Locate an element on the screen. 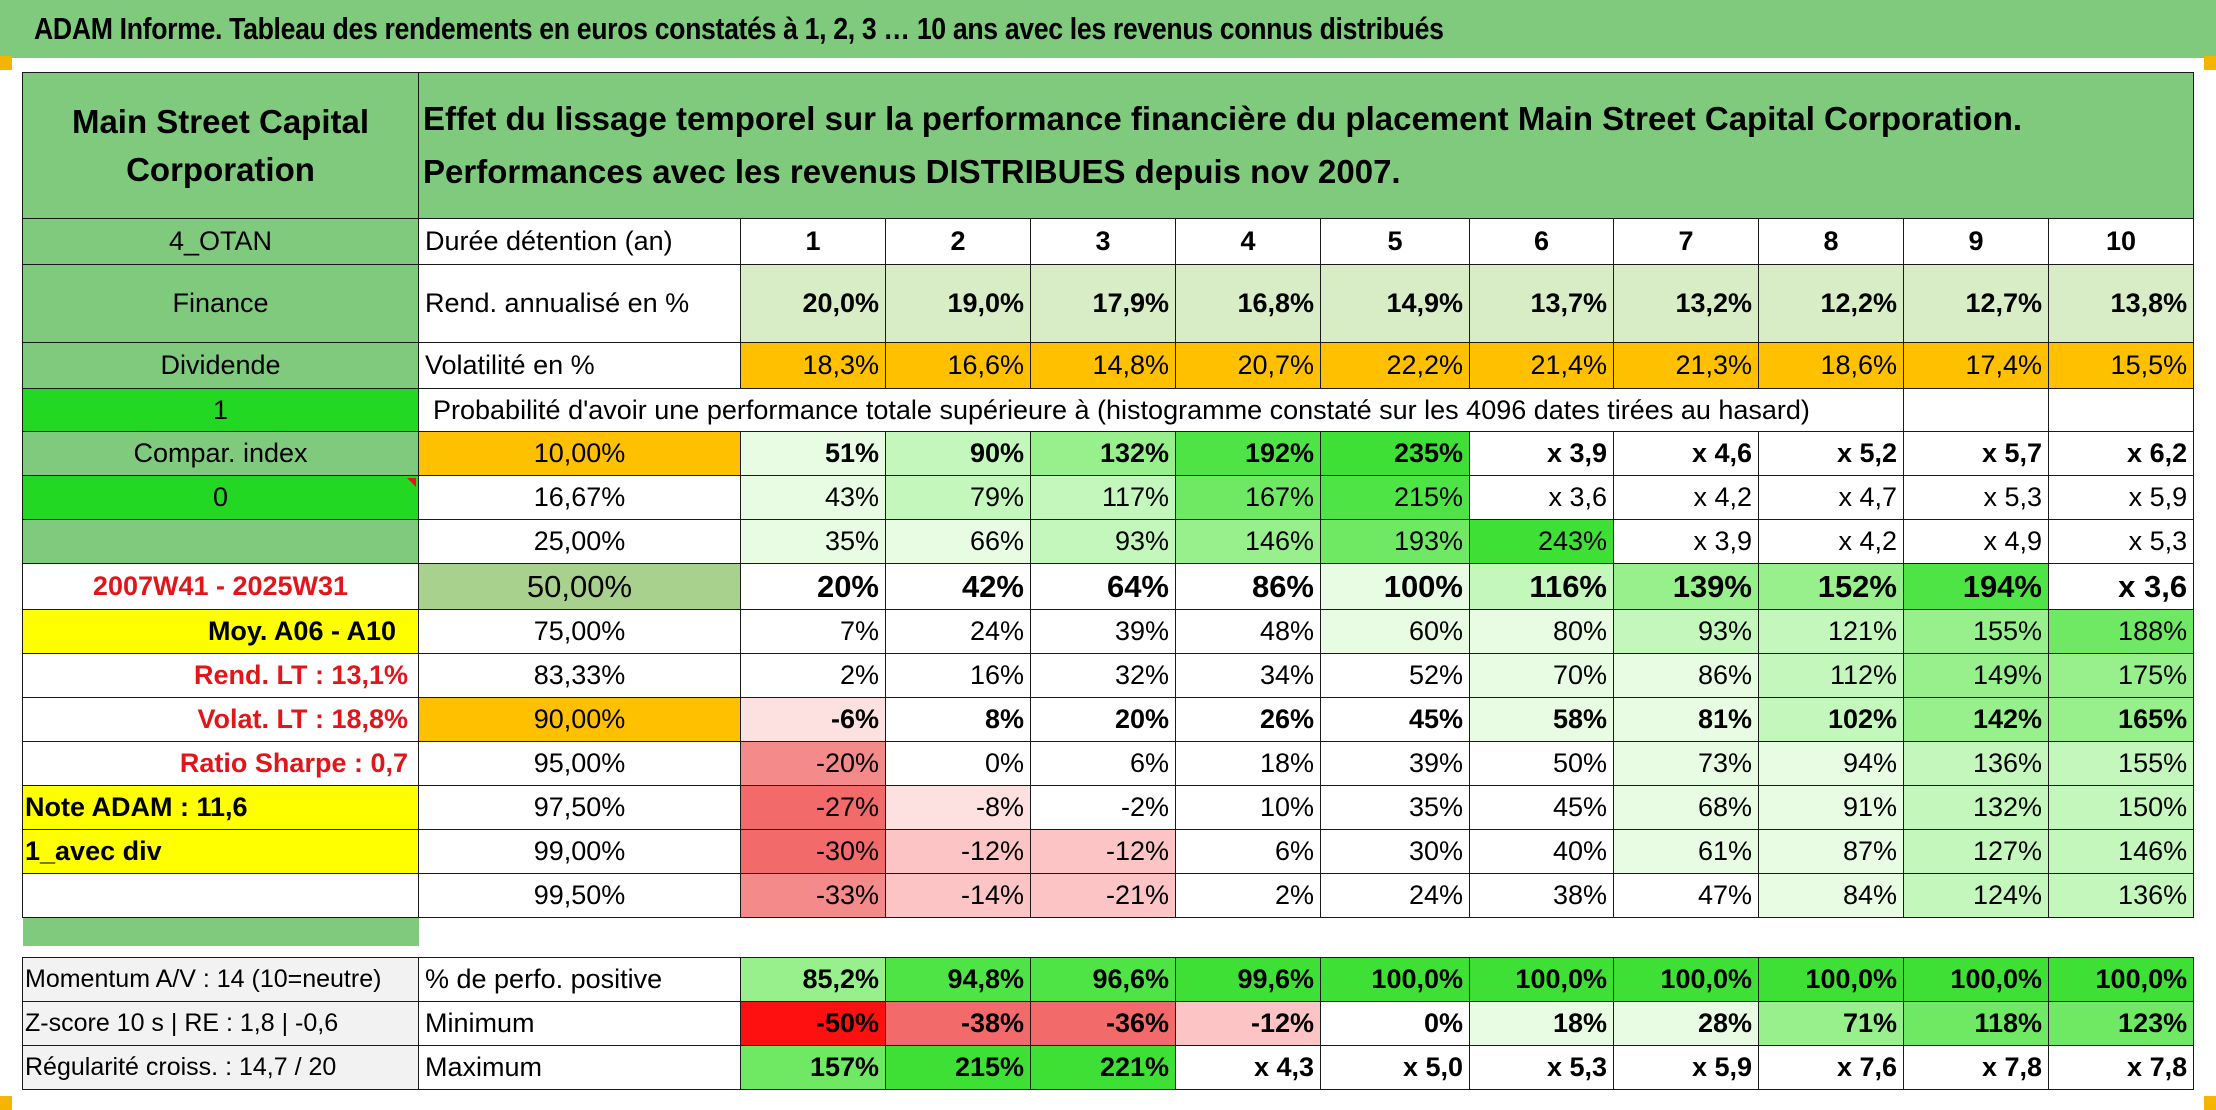 This screenshot has width=2216, height=1110. prob-cell: 20% is located at coordinates (1103, 719).